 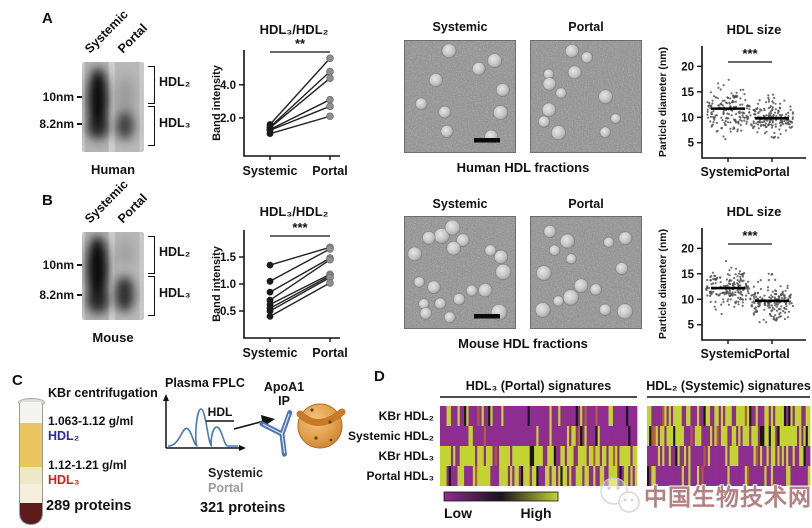 What do you see at coordinates (390, 436) in the screenshot?
I see `heatmap-row-label-systemic-hdl2: Systemic HDL₂` at bounding box center [390, 436].